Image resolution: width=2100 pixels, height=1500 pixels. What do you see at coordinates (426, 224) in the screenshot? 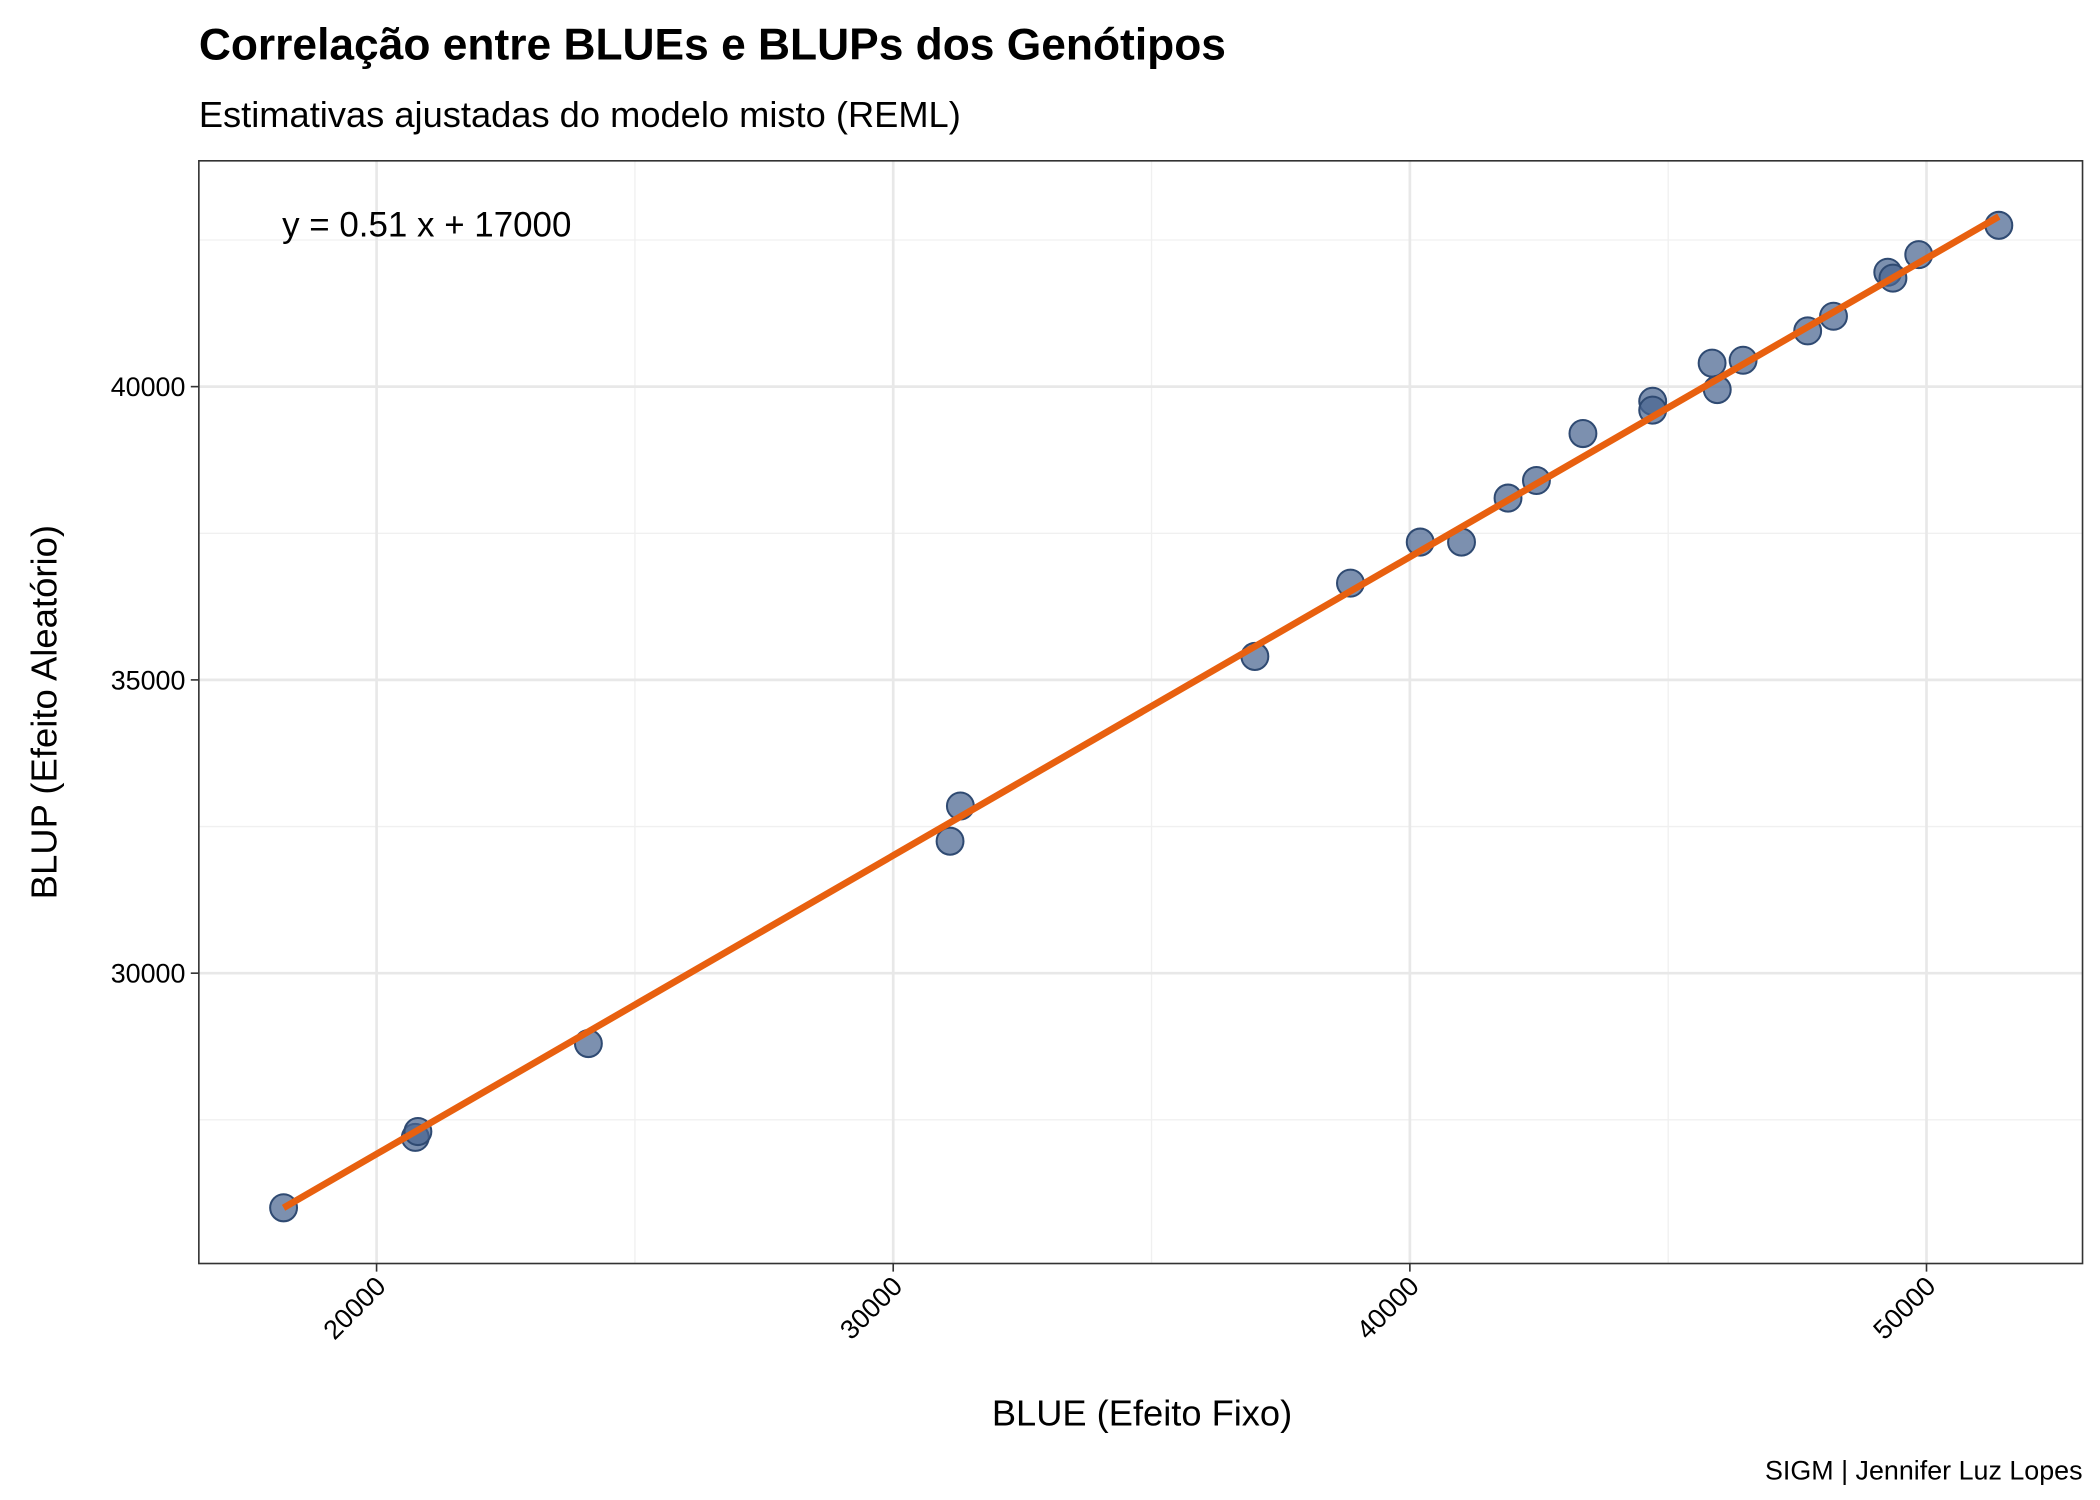
I see `annotation: y = 0.51 x + 17000` at bounding box center [426, 224].